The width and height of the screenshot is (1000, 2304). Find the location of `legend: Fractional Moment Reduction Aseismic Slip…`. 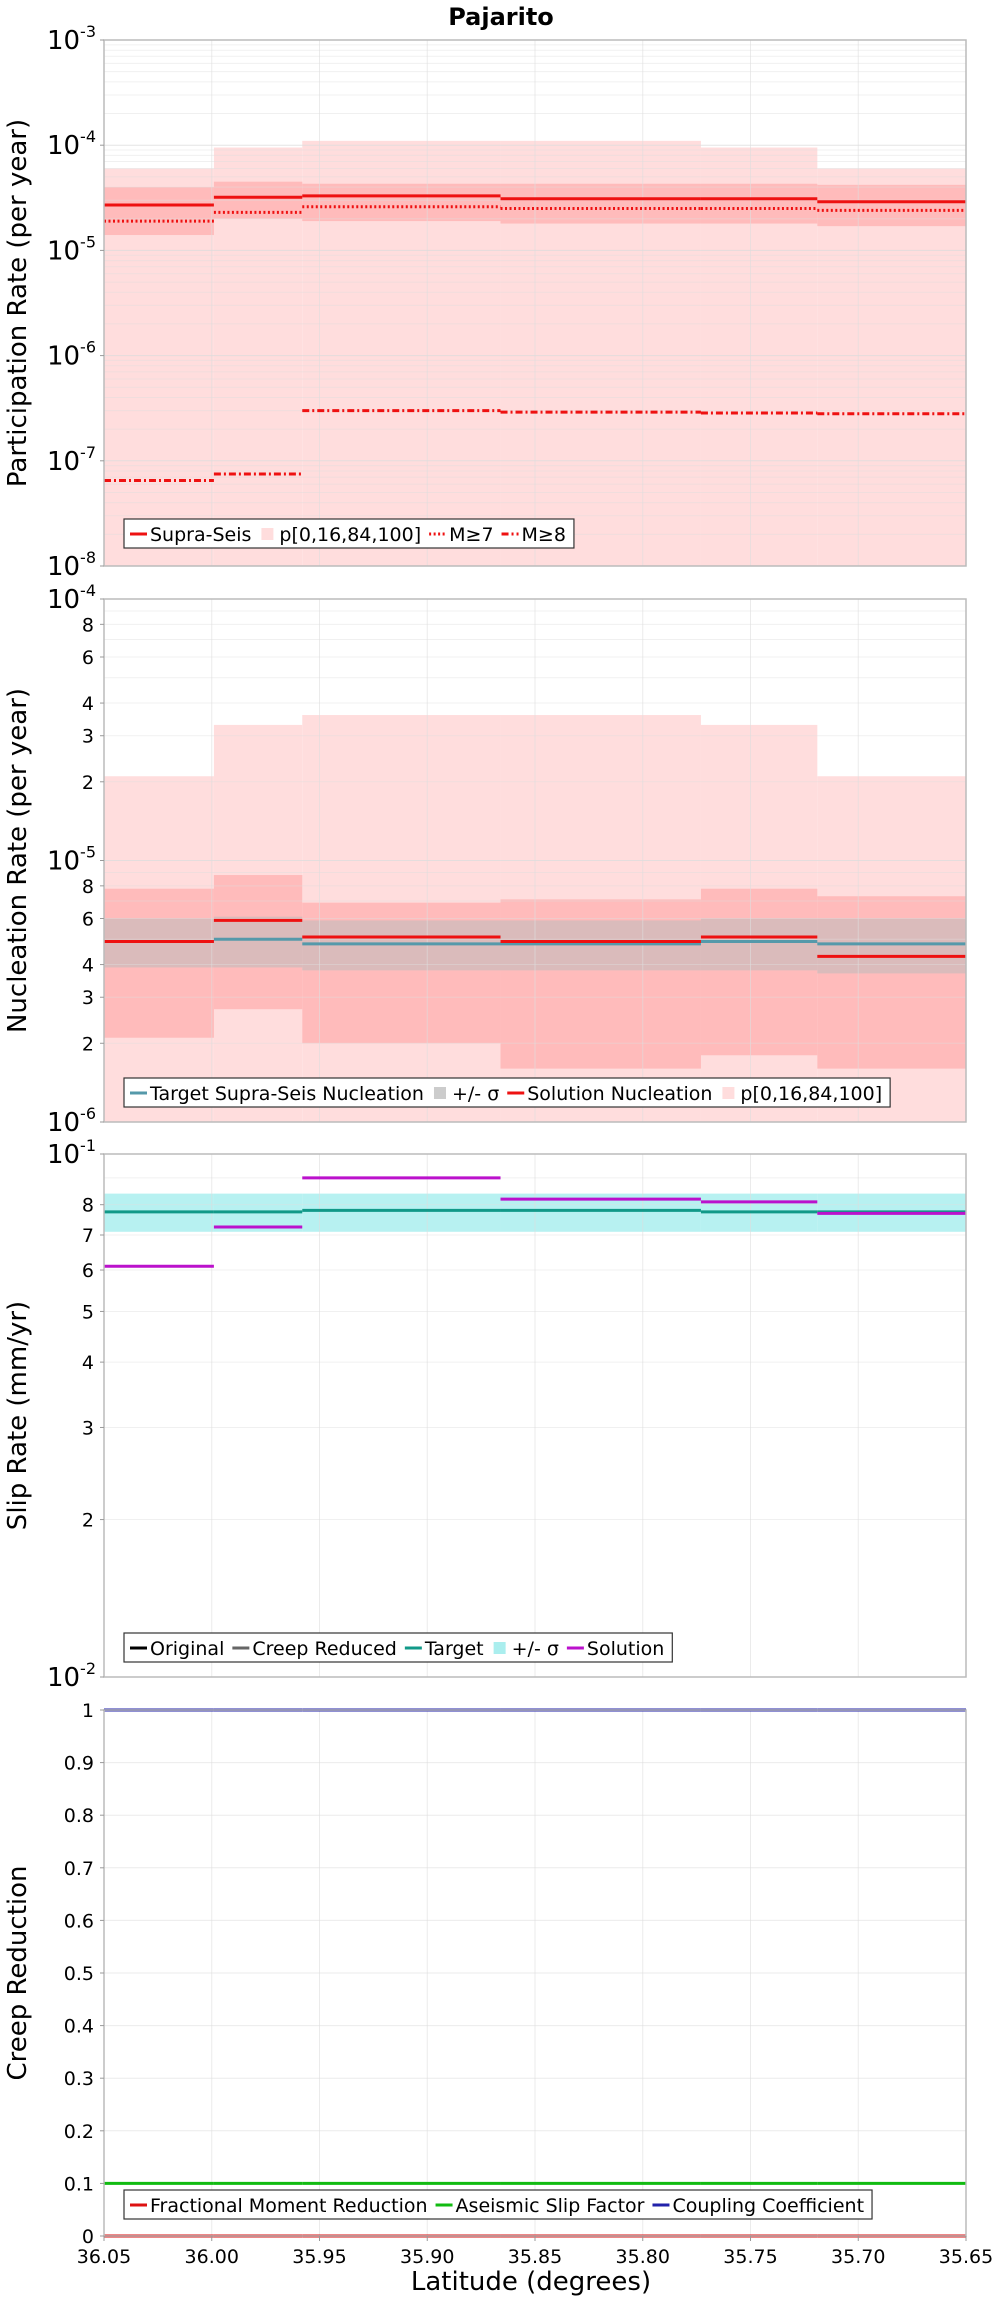

legend: Fractional Moment Reduction Aseismic Slip… is located at coordinates (498, 2204).